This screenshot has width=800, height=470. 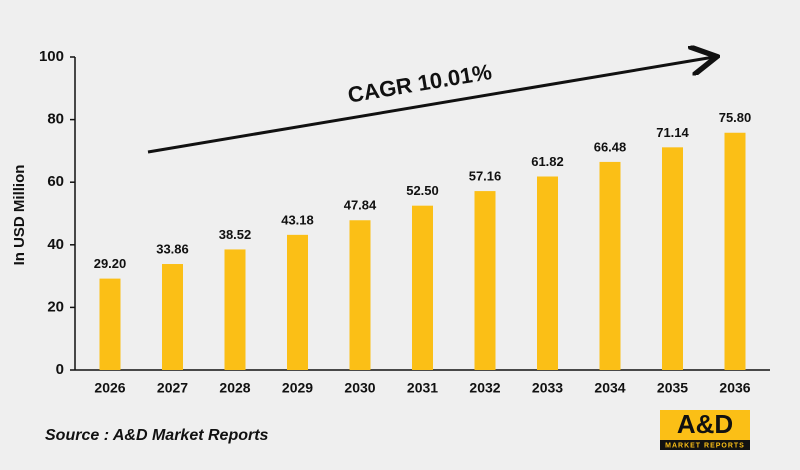 What do you see at coordinates (735, 117) in the screenshot?
I see `value-label: 75.80` at bounding box center [735, 117].